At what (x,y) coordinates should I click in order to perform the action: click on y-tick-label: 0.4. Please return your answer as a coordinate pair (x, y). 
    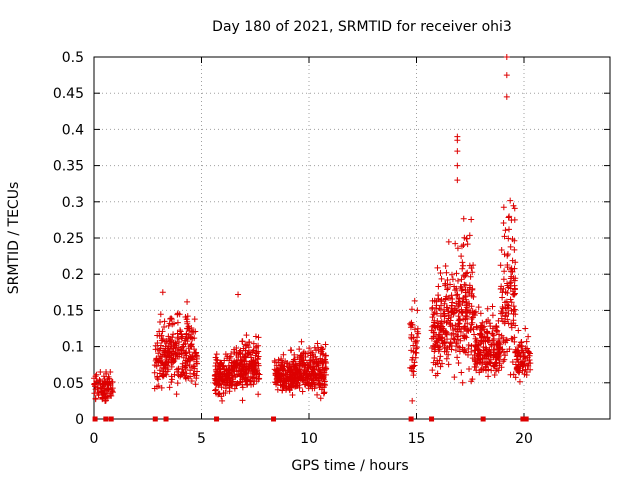
    Looking at the image, I should click on (73, 130).